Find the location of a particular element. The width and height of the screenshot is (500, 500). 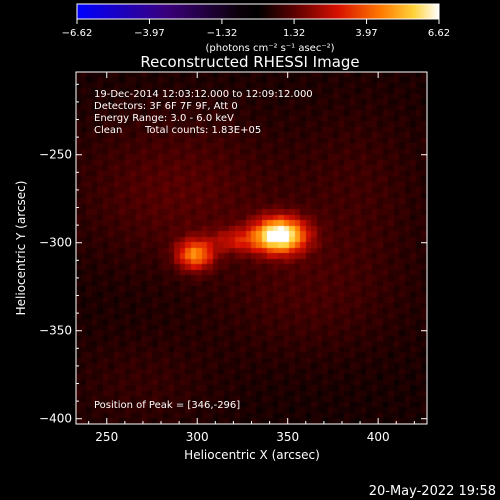

y-tick-label: −350 is located at coordinates (55, 331).